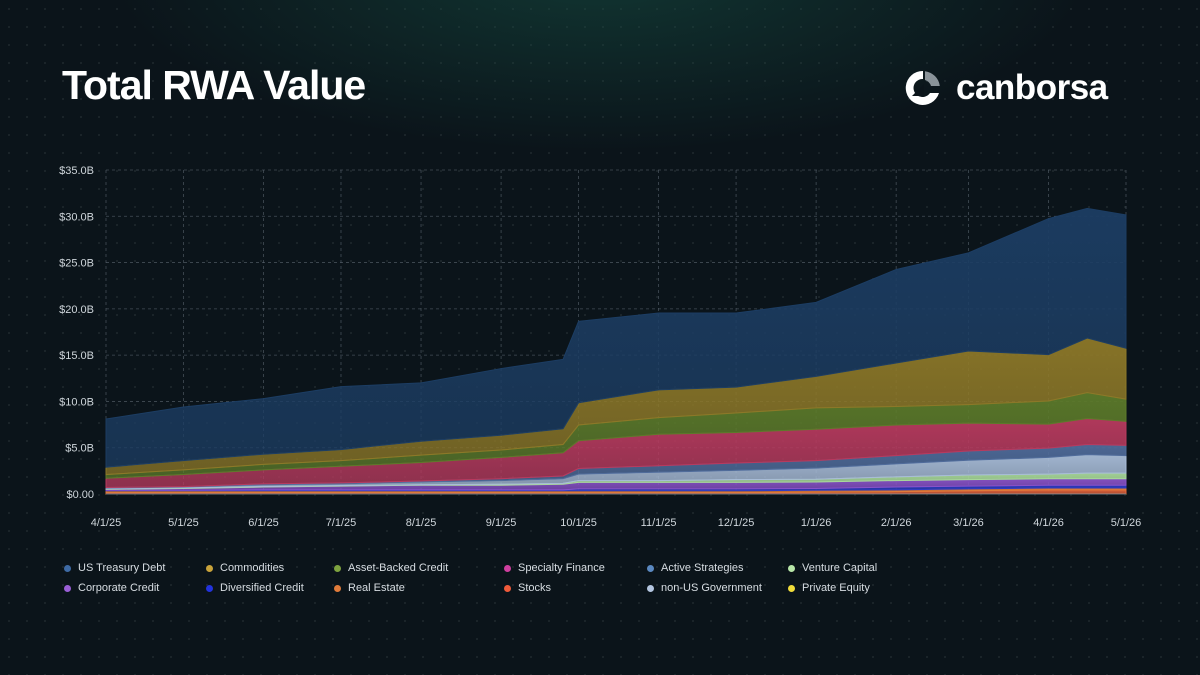 The height and width of the screenshot is (675, 1200). I want to click on x-tick-label: 7/1/25, so click(341, 523).